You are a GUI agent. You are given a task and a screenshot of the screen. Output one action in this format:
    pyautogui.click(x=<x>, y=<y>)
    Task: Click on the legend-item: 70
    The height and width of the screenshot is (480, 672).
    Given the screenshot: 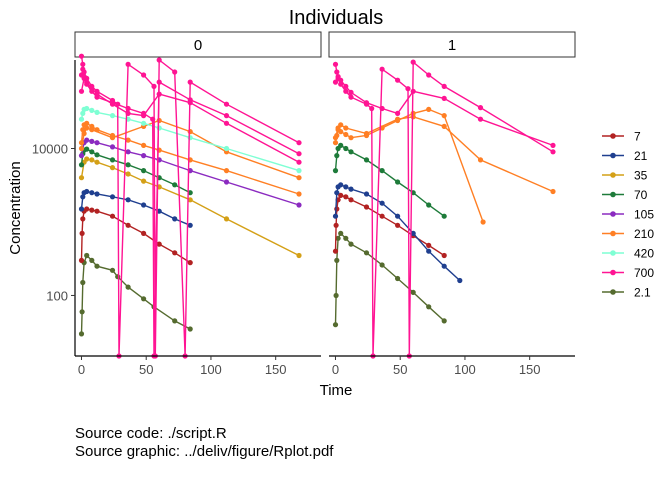 What is the action you would take?
    pyautogui.click(x=625, y=195)
    